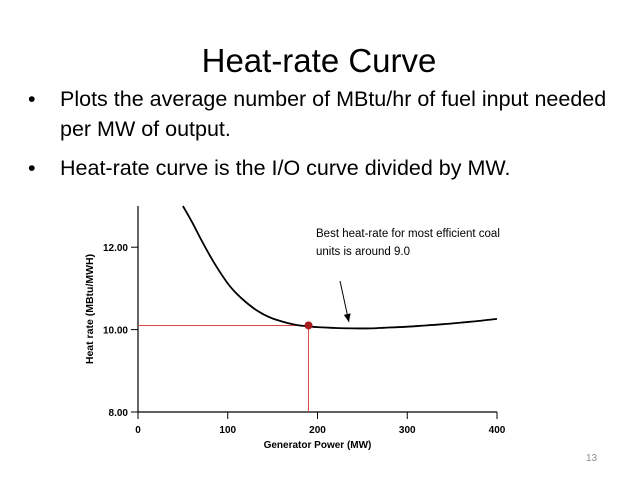 Image resolution: width=638 pixels, height=479 pixels. What do you see at coordinates (227, 430) in the screenshot?
I see `x-tick-label: 100` at bounding box center [227, 430].